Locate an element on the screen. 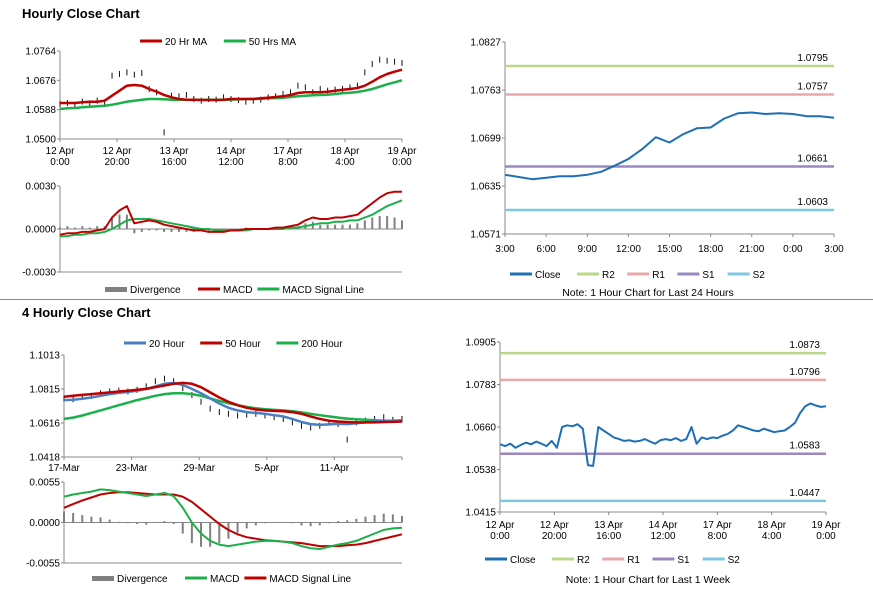 Image resolution: width=873 pixels, height=601 pixels. hourly-price-y-tick: 1.0500 is located at coordinates (40, 140).